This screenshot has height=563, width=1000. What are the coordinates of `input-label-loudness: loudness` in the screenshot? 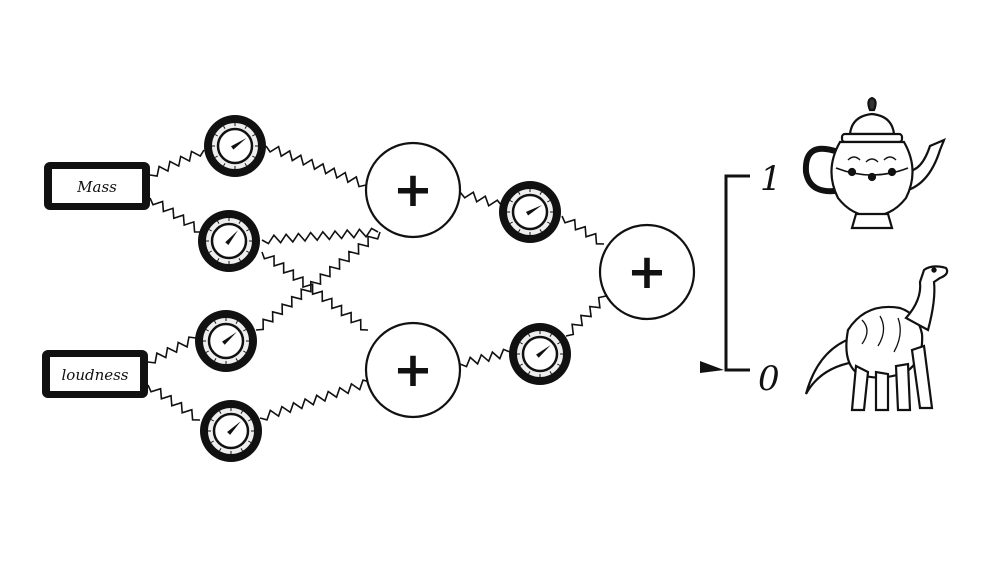 It's located at (94, 375).